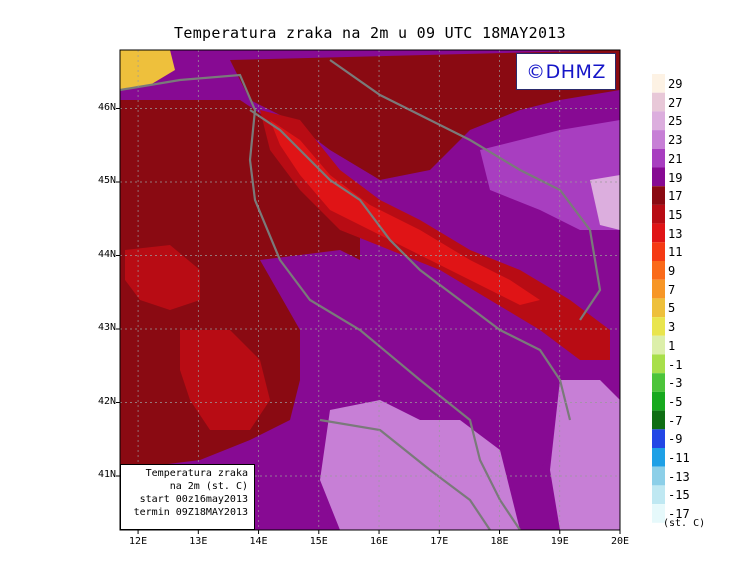 The image size is (740, 582). I want to click on ionian-light-region, so click(420, 465).